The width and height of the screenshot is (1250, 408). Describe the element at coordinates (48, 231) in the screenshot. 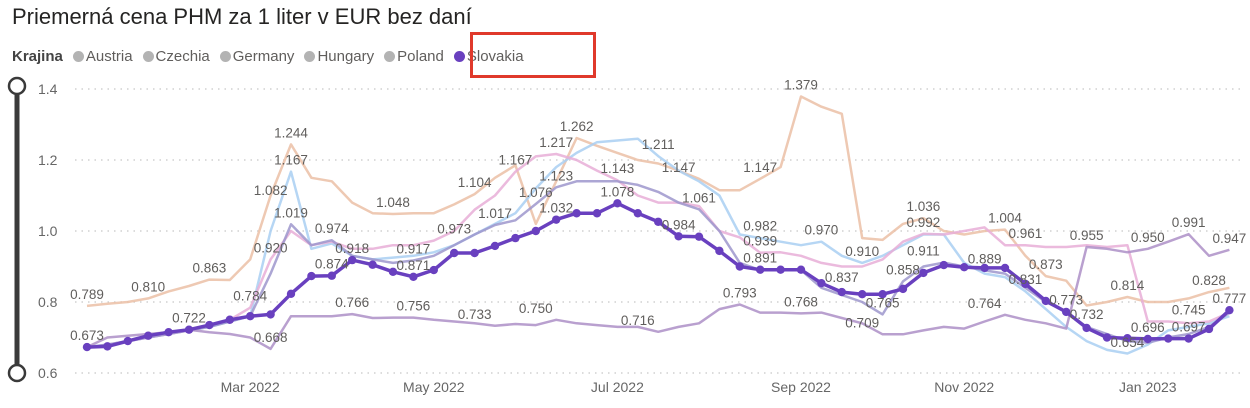

I see `y-tick-label: 1.0` at that location.